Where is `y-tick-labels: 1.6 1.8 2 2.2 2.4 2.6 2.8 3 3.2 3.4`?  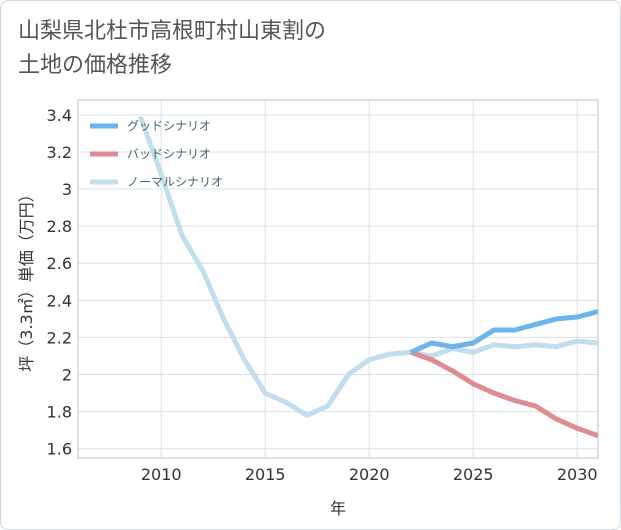
y-tick-labels: 1.6 1.8 2 2.2 2.4 2.6 2.8 3 3.2 3.4 is located at coordinates (59, 282).